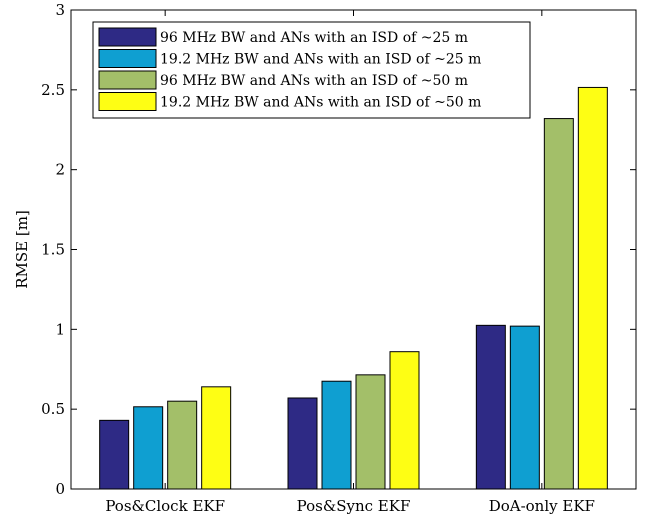 The height and width of the screenshot is (523, 662). What do you see at coordinates (302, 443) in the screenshot?
I see `bar-series-1-pos-sync-ekf` at bounding box center [302, 443].